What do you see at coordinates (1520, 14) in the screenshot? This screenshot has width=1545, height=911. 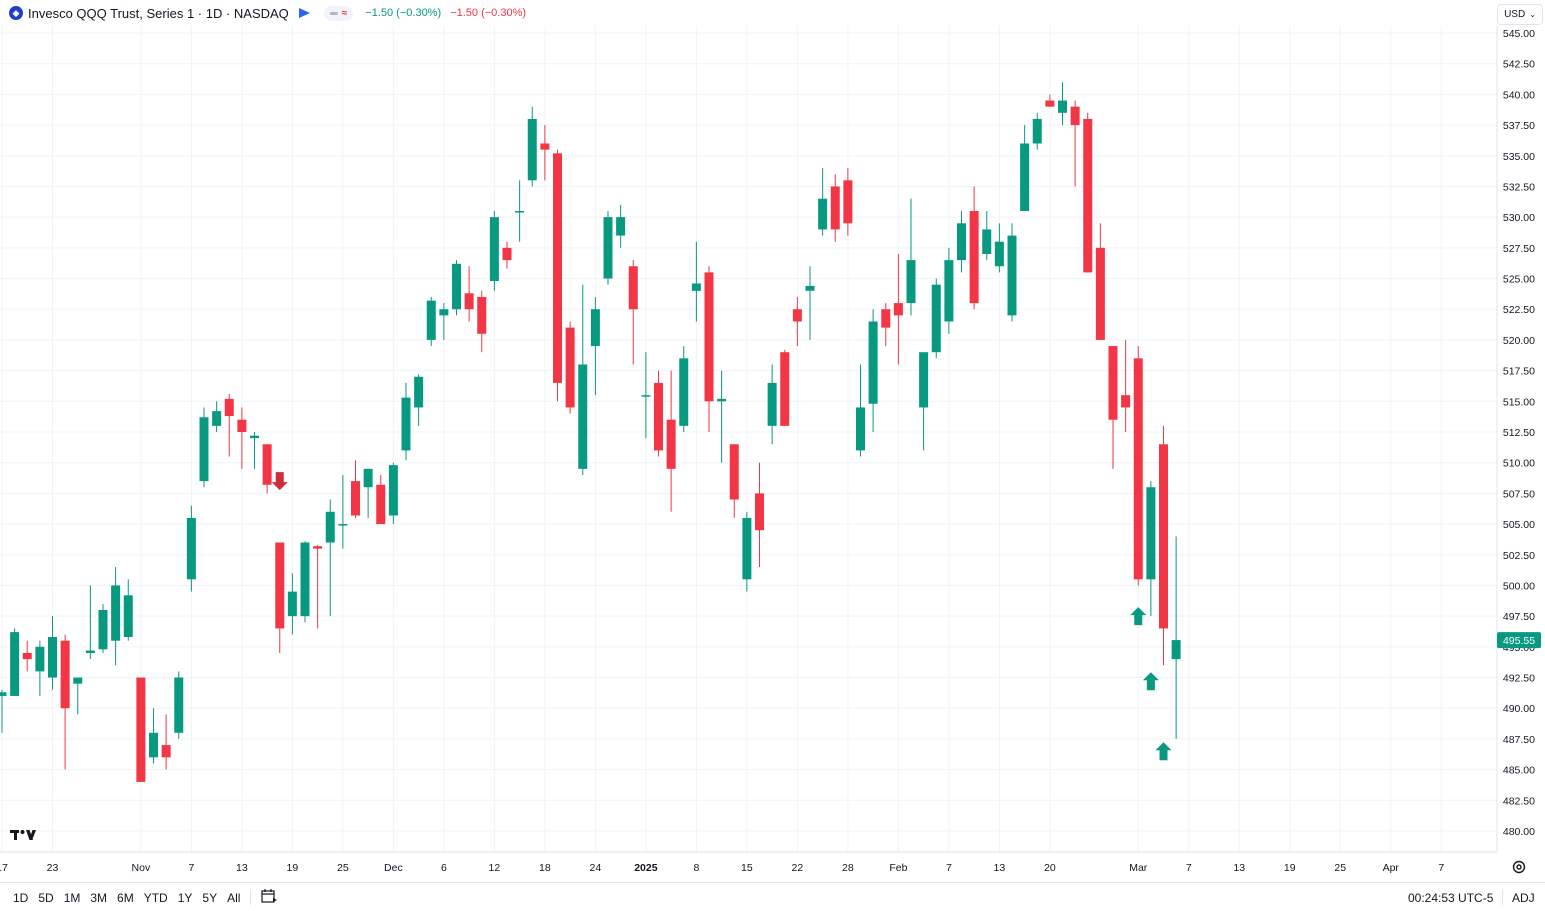 I see `currency-select: USD ⌄` at bounding box center [1520, 14].